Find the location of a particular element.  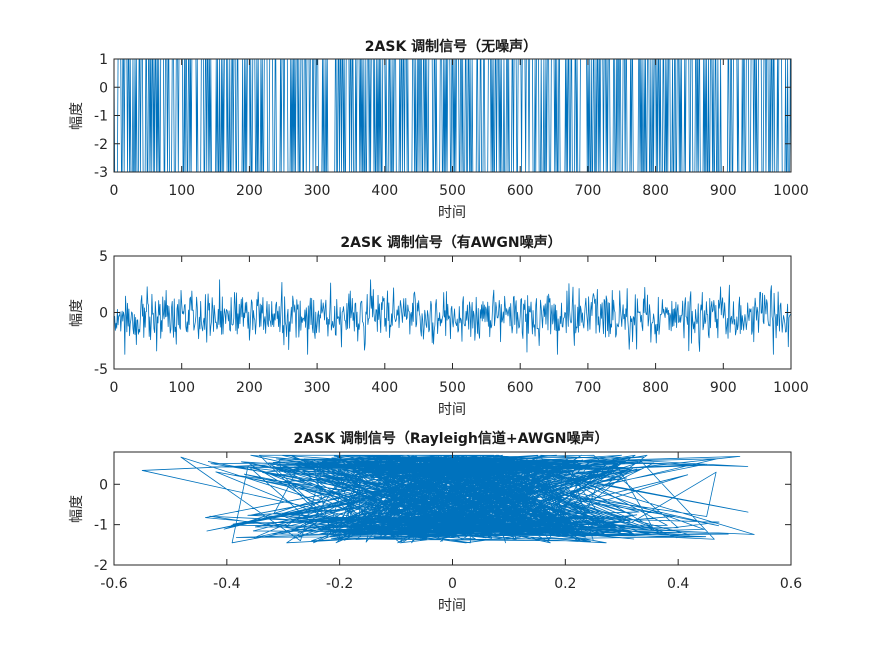

subplot-1-xlabel: 时间 is located at coordinates (452, 213).